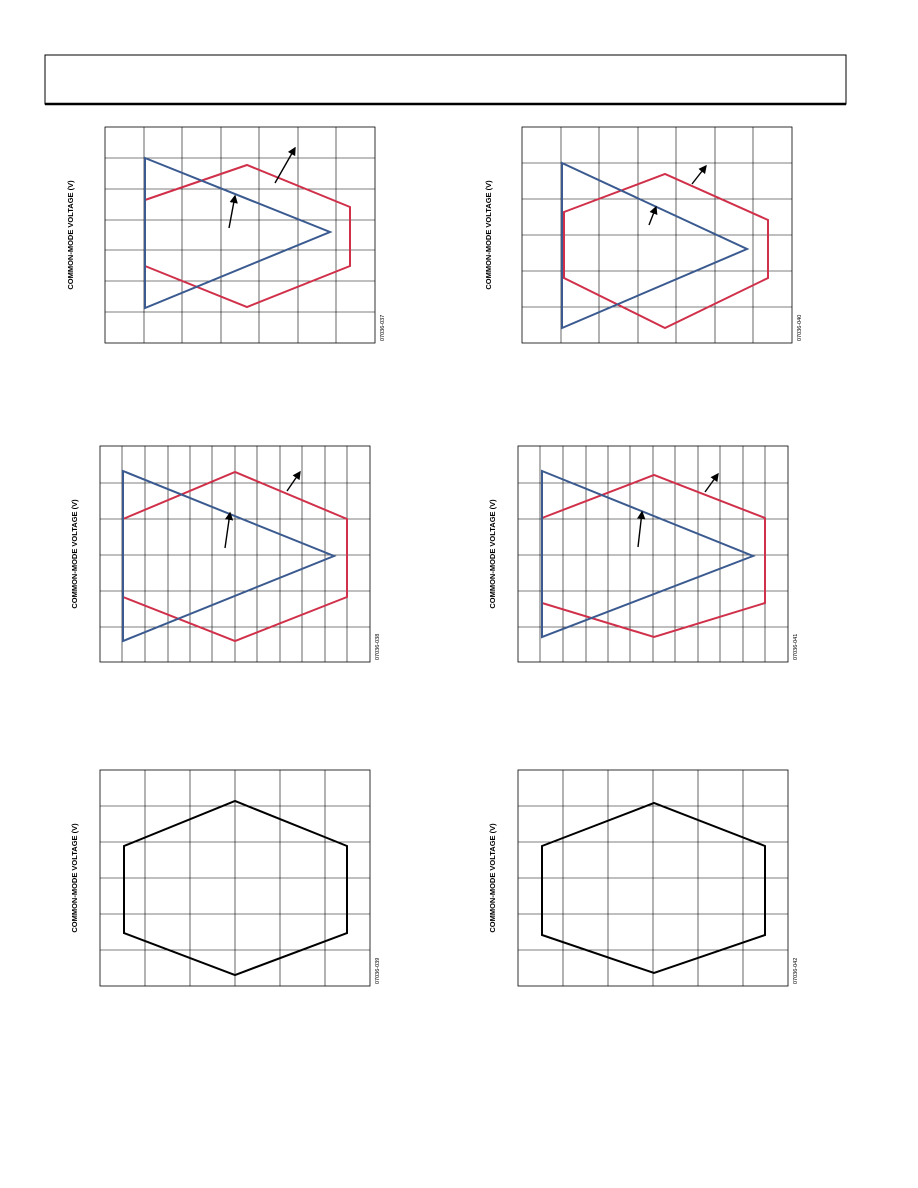 The image size is (918, 1188). I want to click on plot-frame, so click(240, 235).